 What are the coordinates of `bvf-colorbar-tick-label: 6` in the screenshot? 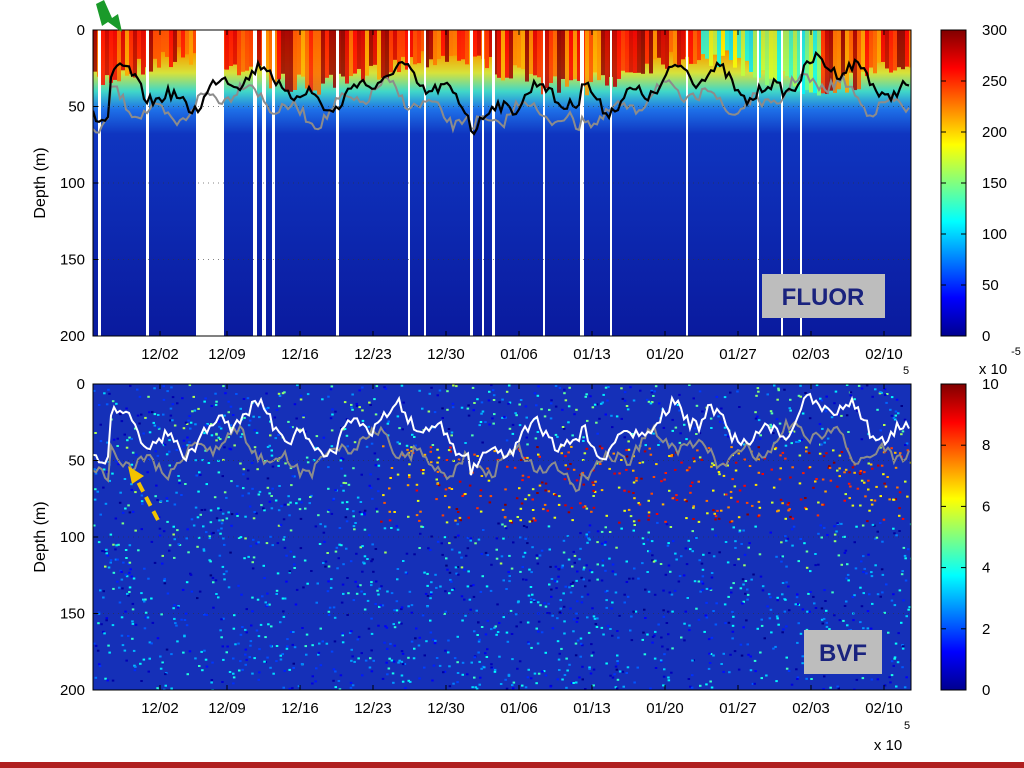 It's located at (986, 506).